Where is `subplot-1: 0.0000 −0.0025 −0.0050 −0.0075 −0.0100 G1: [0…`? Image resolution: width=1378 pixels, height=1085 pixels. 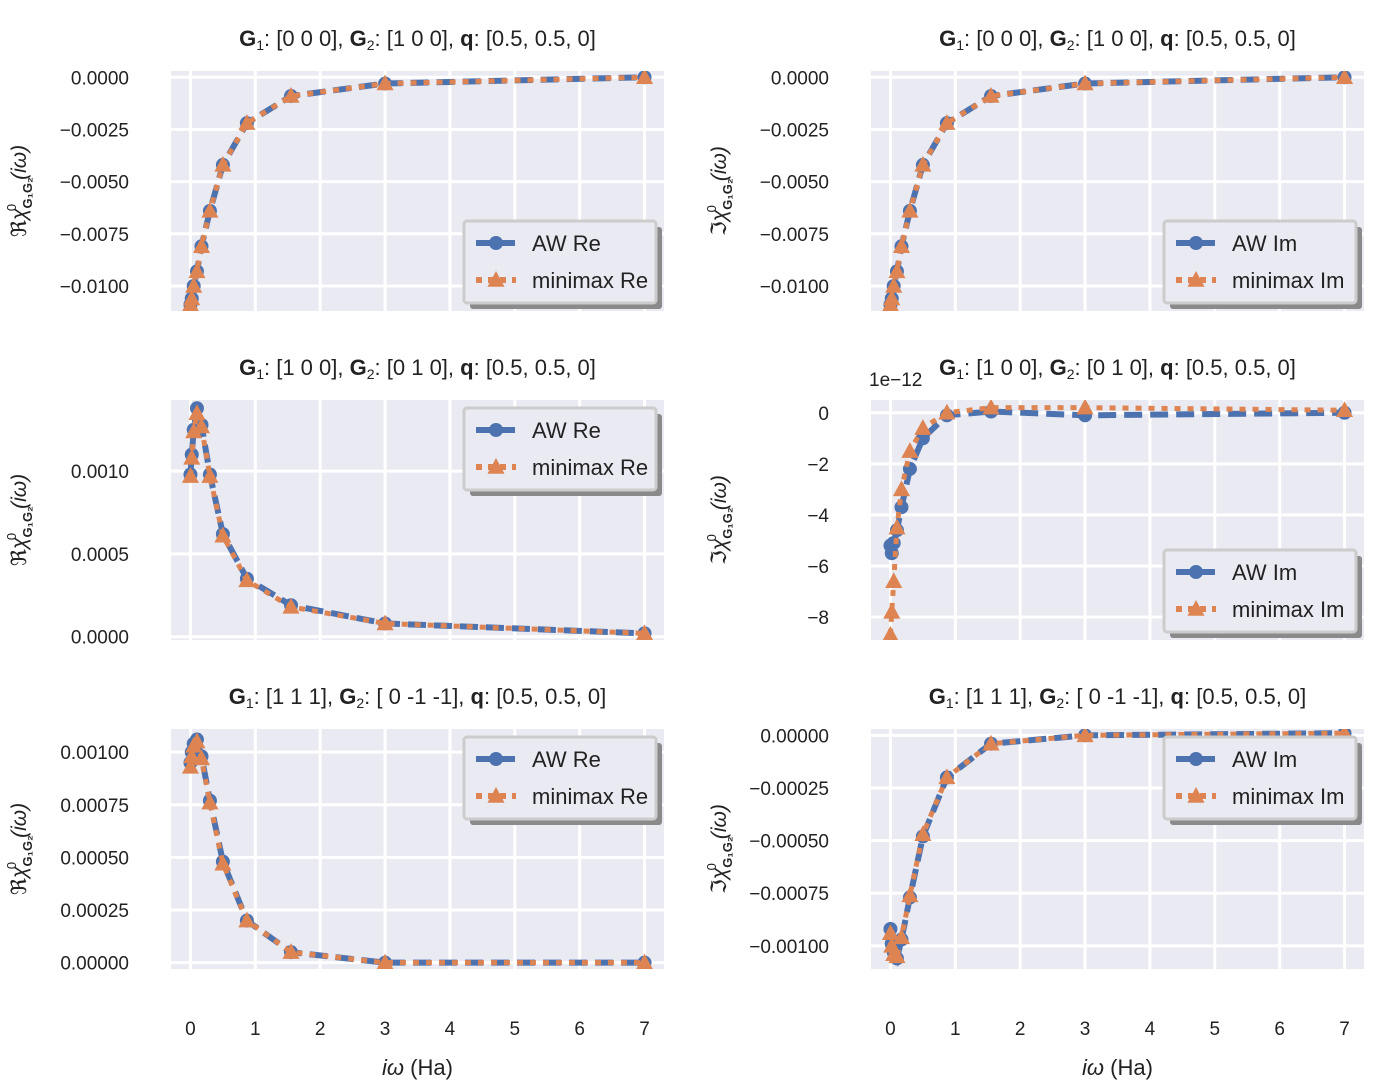 subplot-1: 0.0000 −0.0025 −0.0050 −0.0075 −0.0100 G1: [0… is located at coordinates (334, 168).